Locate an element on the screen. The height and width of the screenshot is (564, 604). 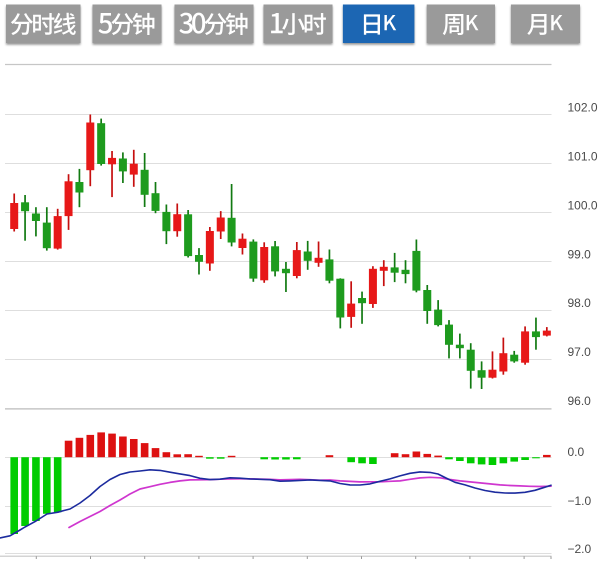
svg-text: 100.0 is located at coordinates (583, 205).